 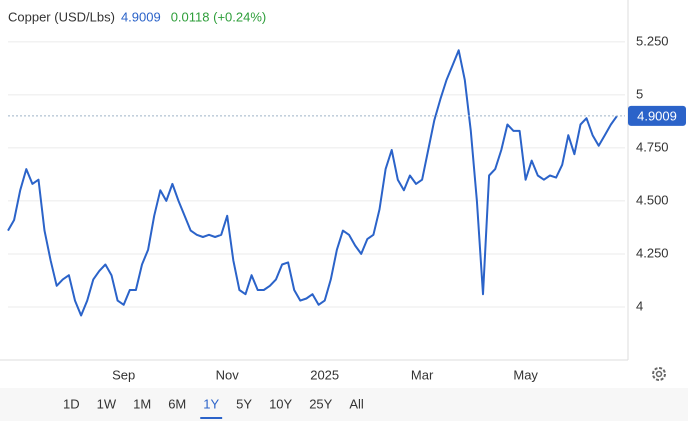 I want to click on settings-icon, so click(x=659, y=374).